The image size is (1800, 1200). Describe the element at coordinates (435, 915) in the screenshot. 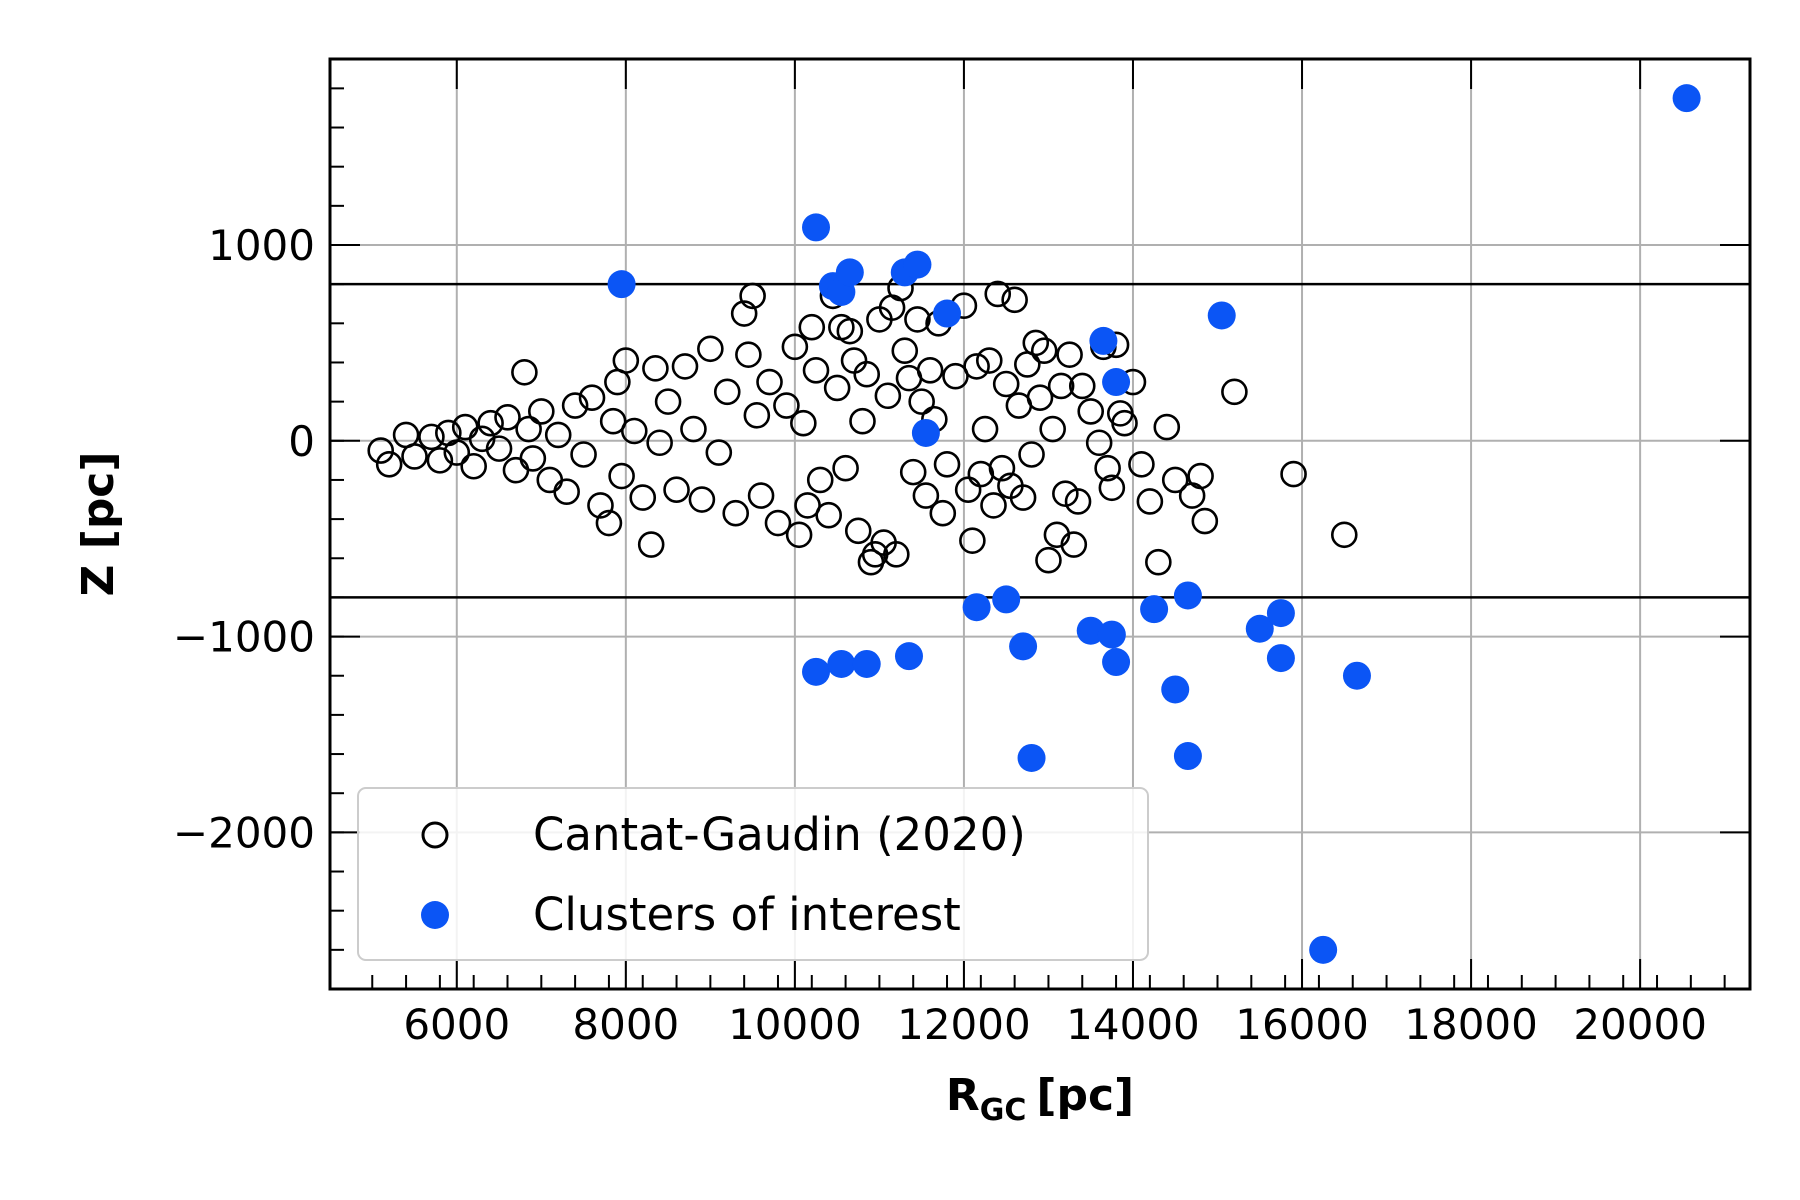

I see `legend-marker-clusters-of-interest` at that location.